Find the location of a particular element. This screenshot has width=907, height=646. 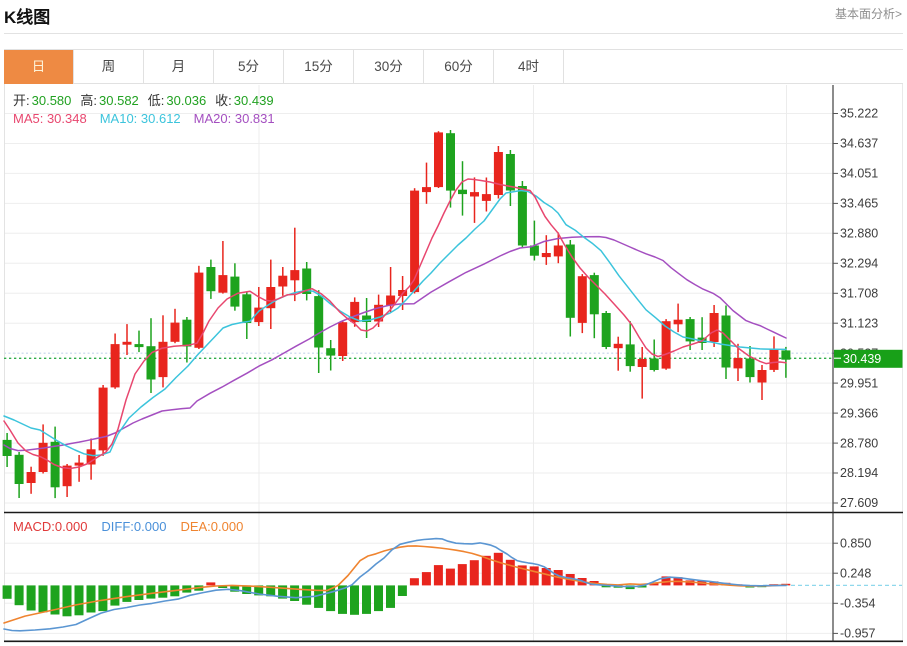

svg-text: 0.850 is located at coordinates (855, 543).